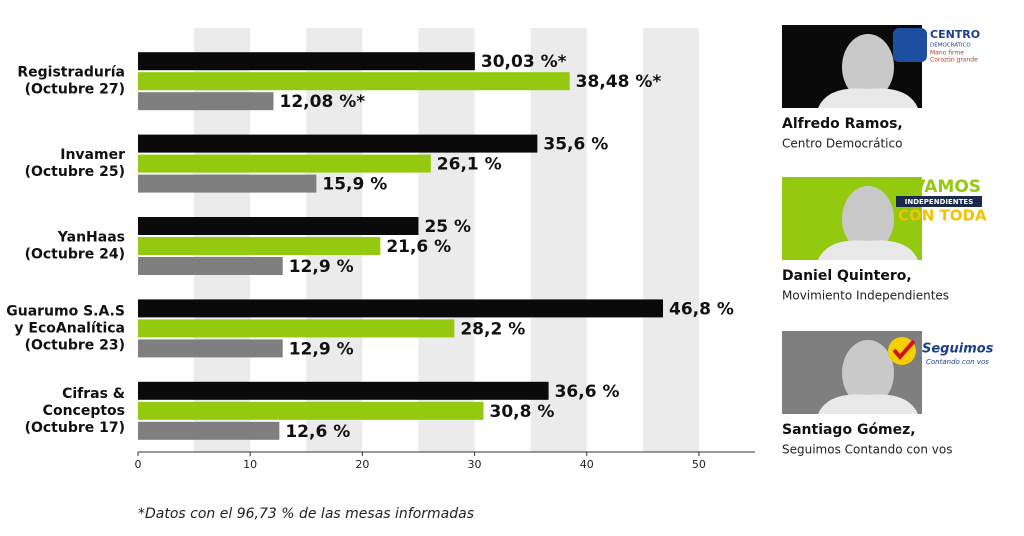 This screenshot has height=536, width=1024. What do you see at coordinates (469, 165) in the screenshot?
I see `value-label: 26,1 %` at bounding box center [469, 165].